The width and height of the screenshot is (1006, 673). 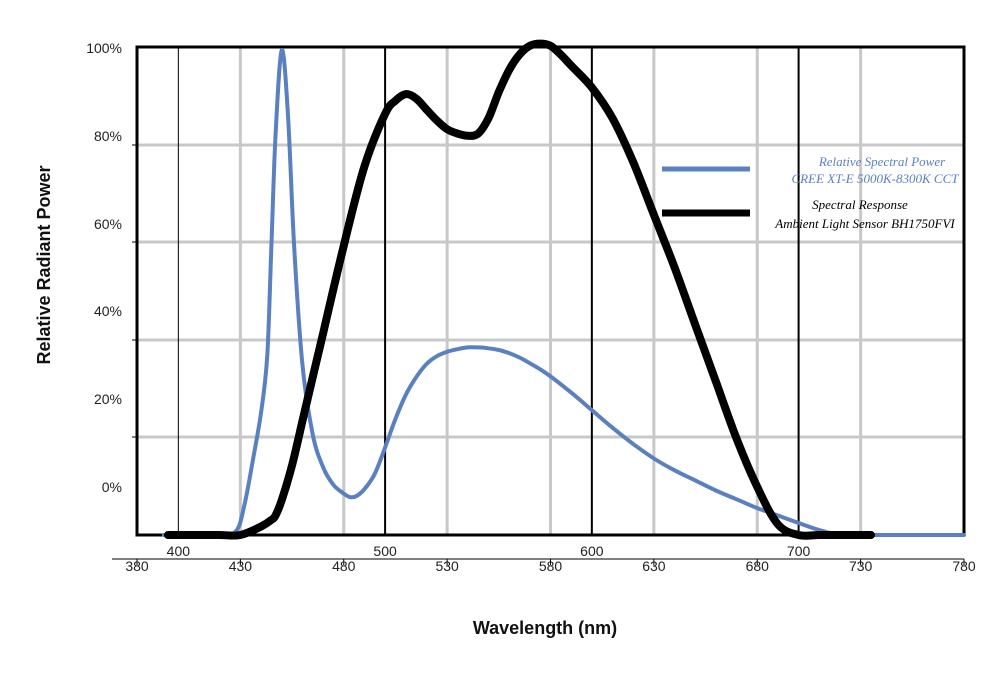 I want to click on x-tick-label-lower: 580, so click(x=551, y=566).